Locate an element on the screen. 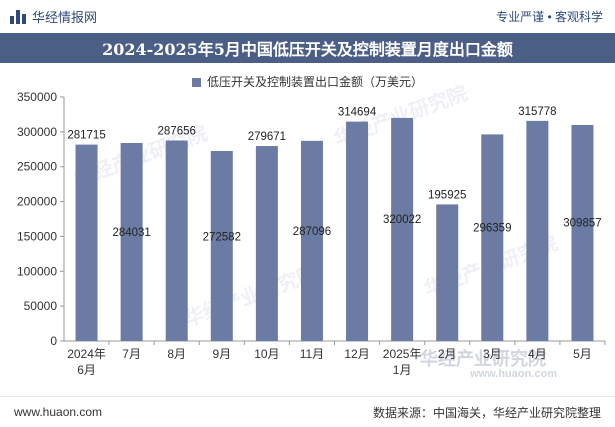 Image resolution: width=615 pixels, height=427 pixels. x-tick-label: 5月 is located at coordinates (582, 354).